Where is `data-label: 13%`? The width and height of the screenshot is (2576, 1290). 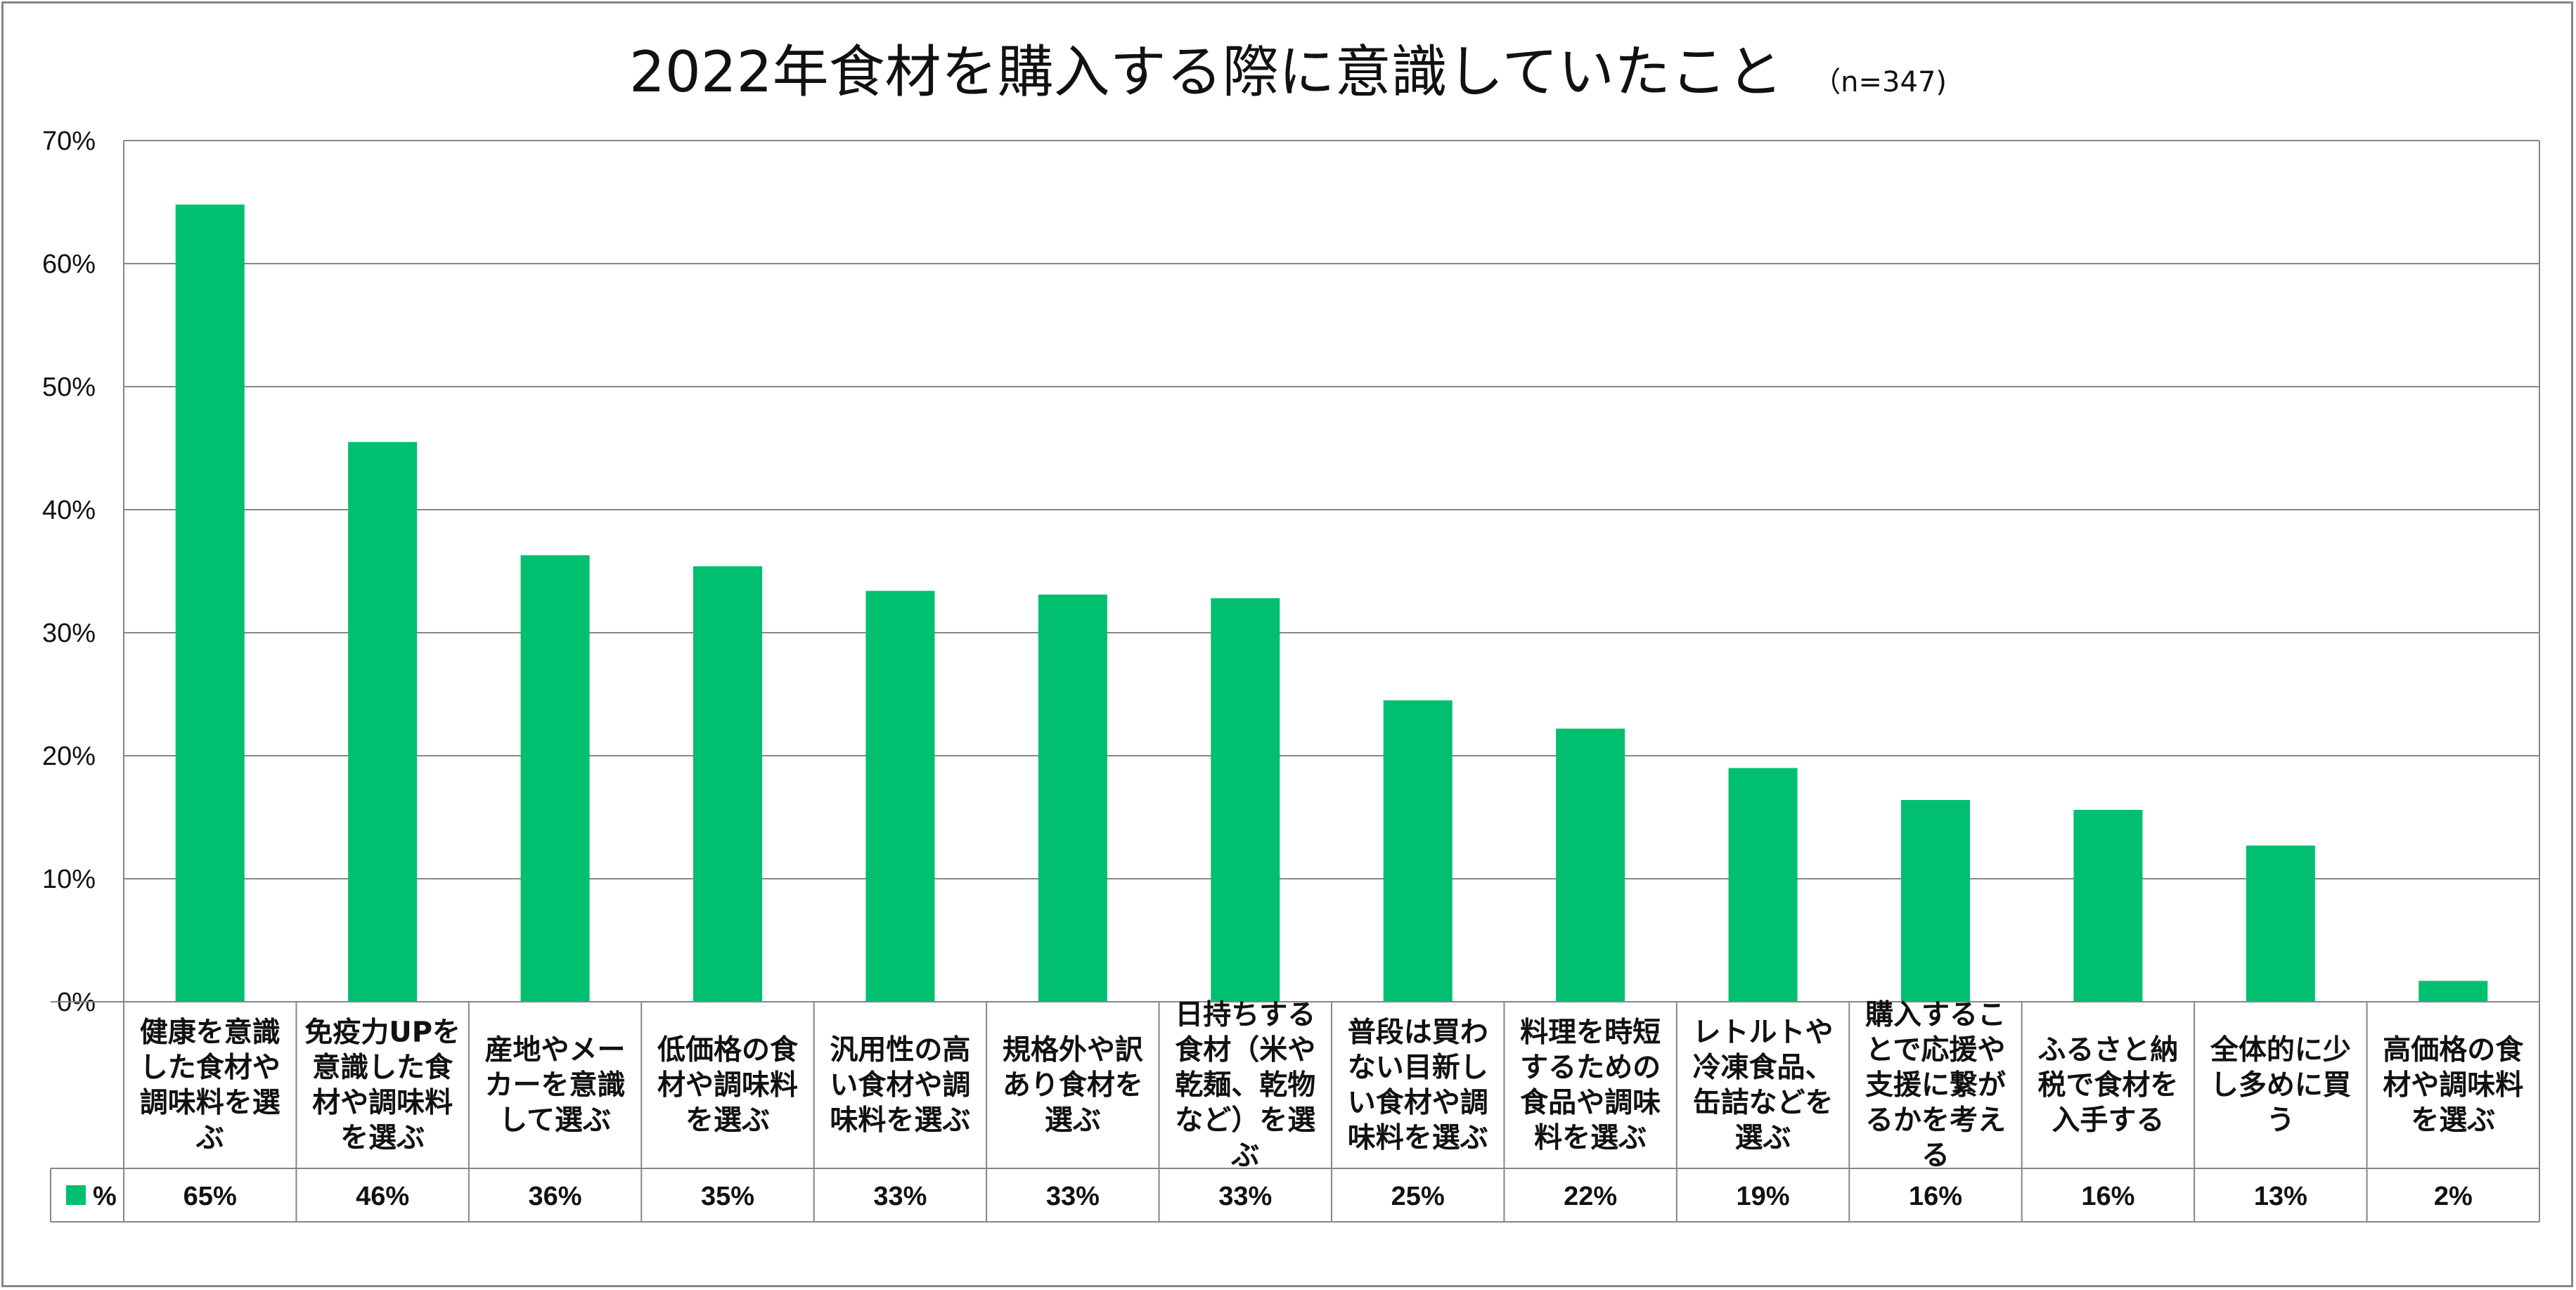
data-label: 13% is located at coordinates (2280, 1197).